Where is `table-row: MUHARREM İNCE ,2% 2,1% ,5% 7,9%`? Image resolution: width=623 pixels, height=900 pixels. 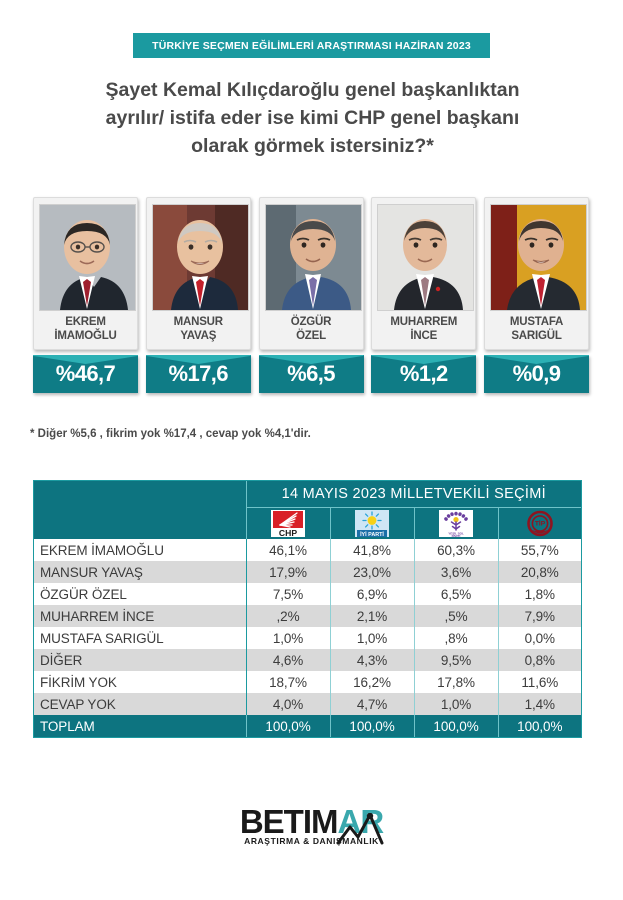
table-row: MUHARREM İNCE ,2% 2,1% ,5% 7,9% is located at coordinates (308, 616).